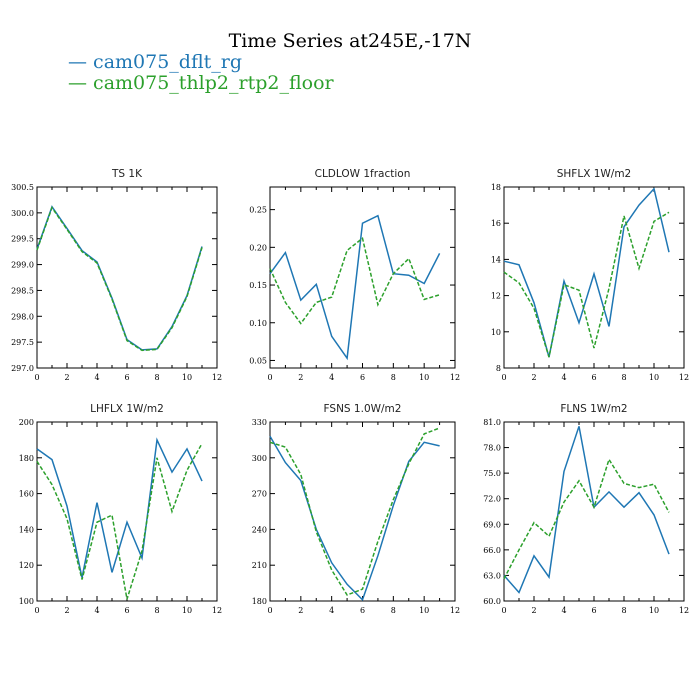 The width and height of the screenshot is (700, 700). Describe the element at coordinates (26, 529) in the screenshot. I see `y-tick-label: 140` at that location.